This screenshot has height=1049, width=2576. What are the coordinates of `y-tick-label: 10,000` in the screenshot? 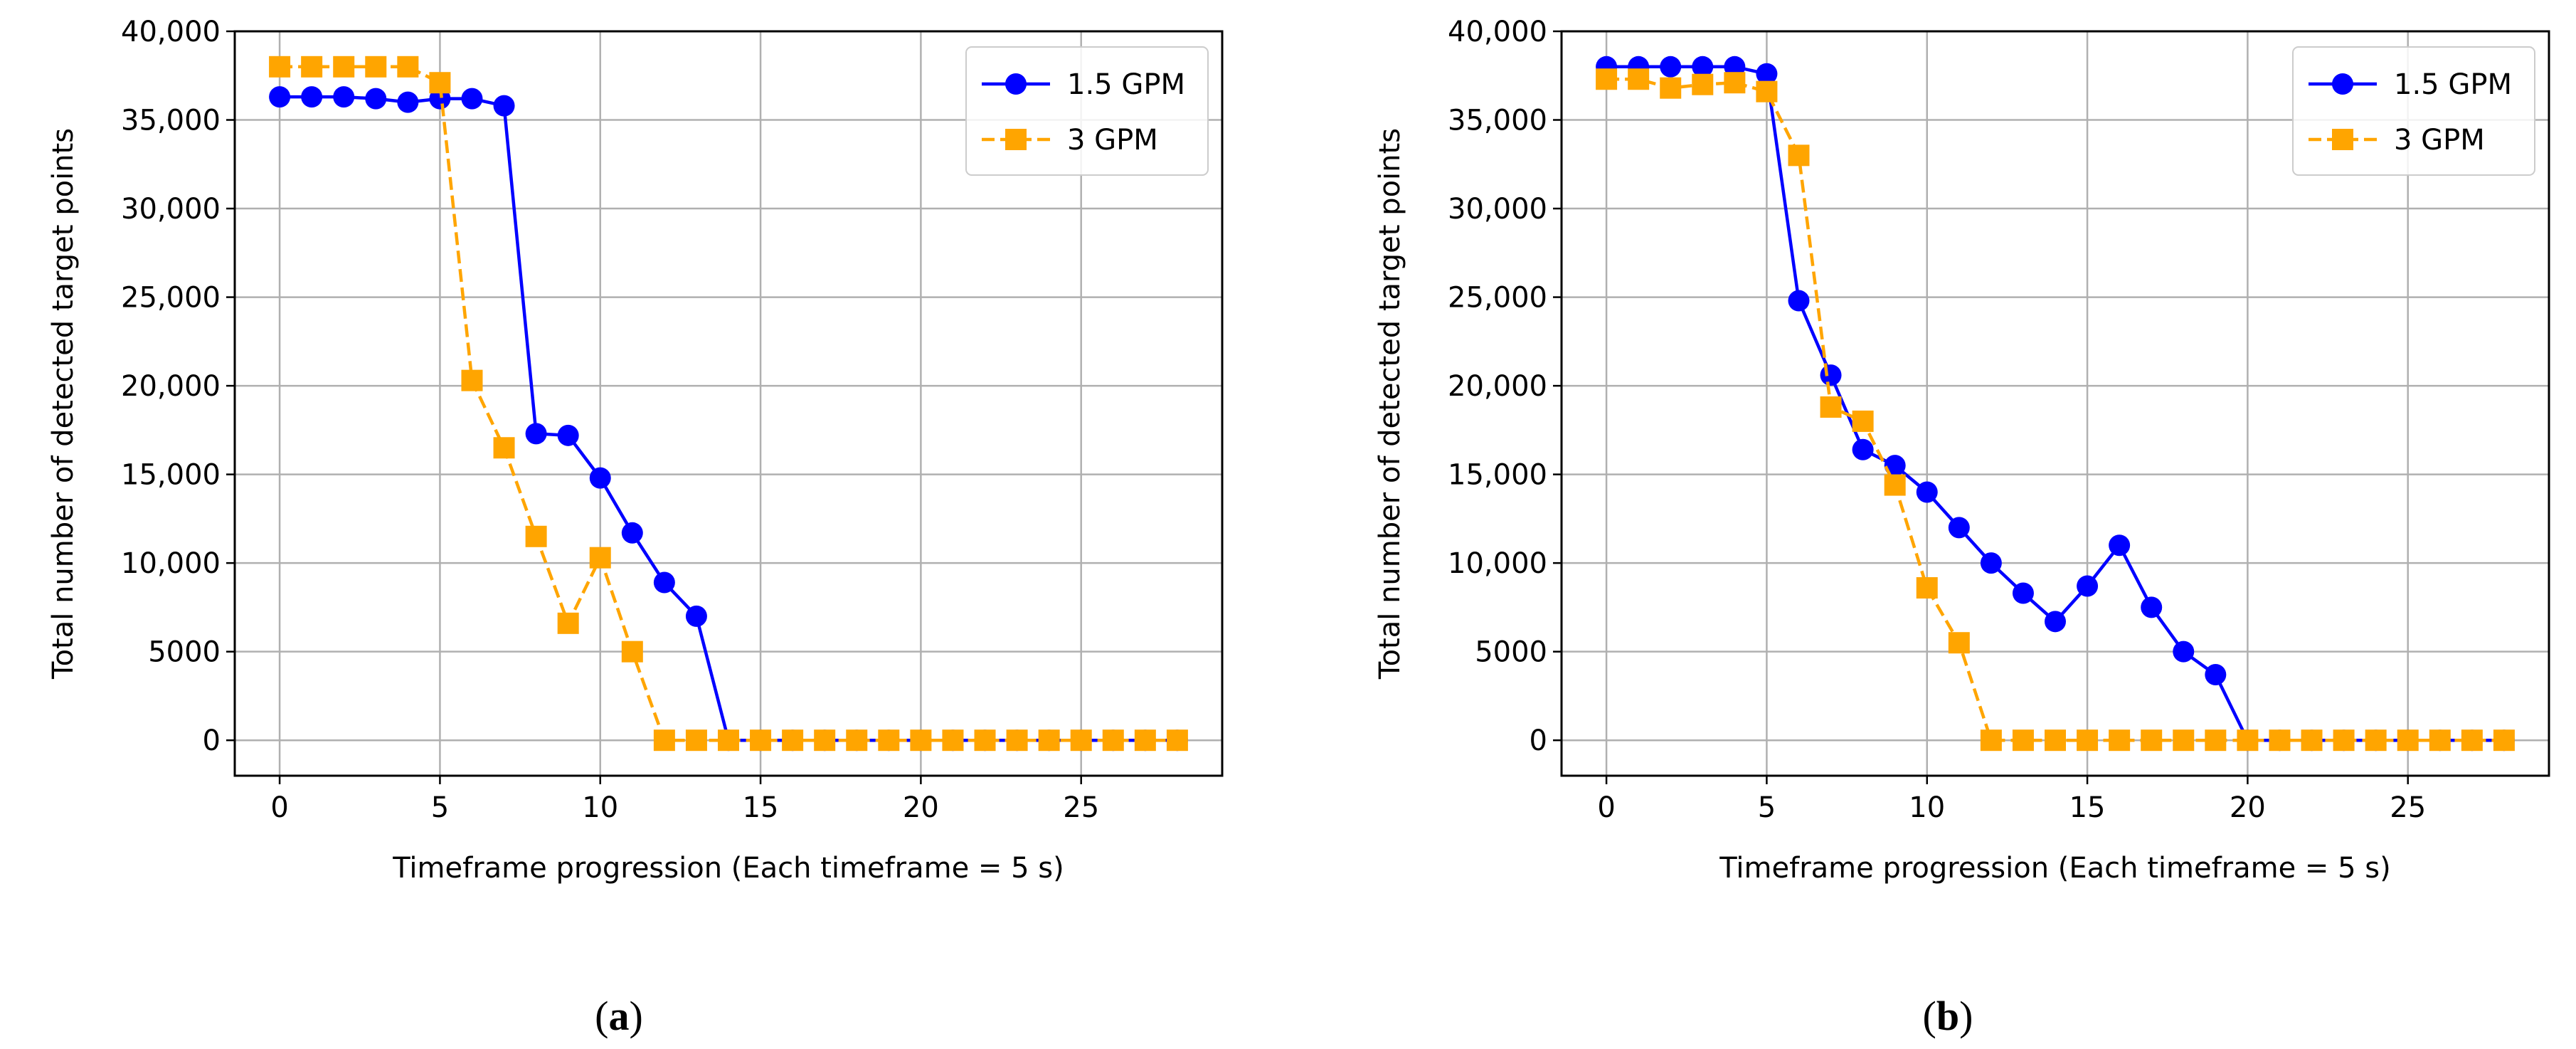 It's located at (1497, 564).